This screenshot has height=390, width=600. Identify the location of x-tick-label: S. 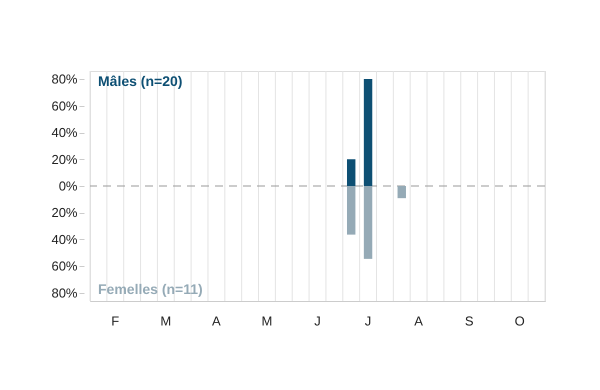
(469, 321).